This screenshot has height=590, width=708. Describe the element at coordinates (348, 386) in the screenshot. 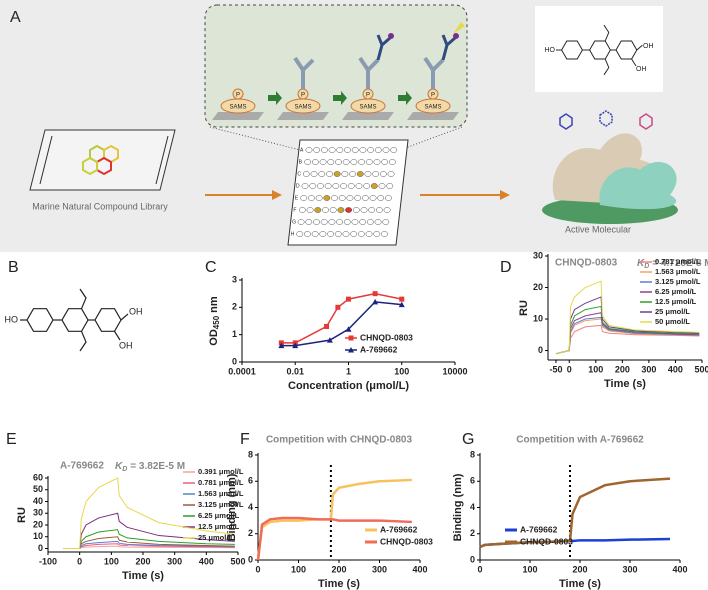

I see `x-axis-label: Concentration (μmol/L)` at that location.